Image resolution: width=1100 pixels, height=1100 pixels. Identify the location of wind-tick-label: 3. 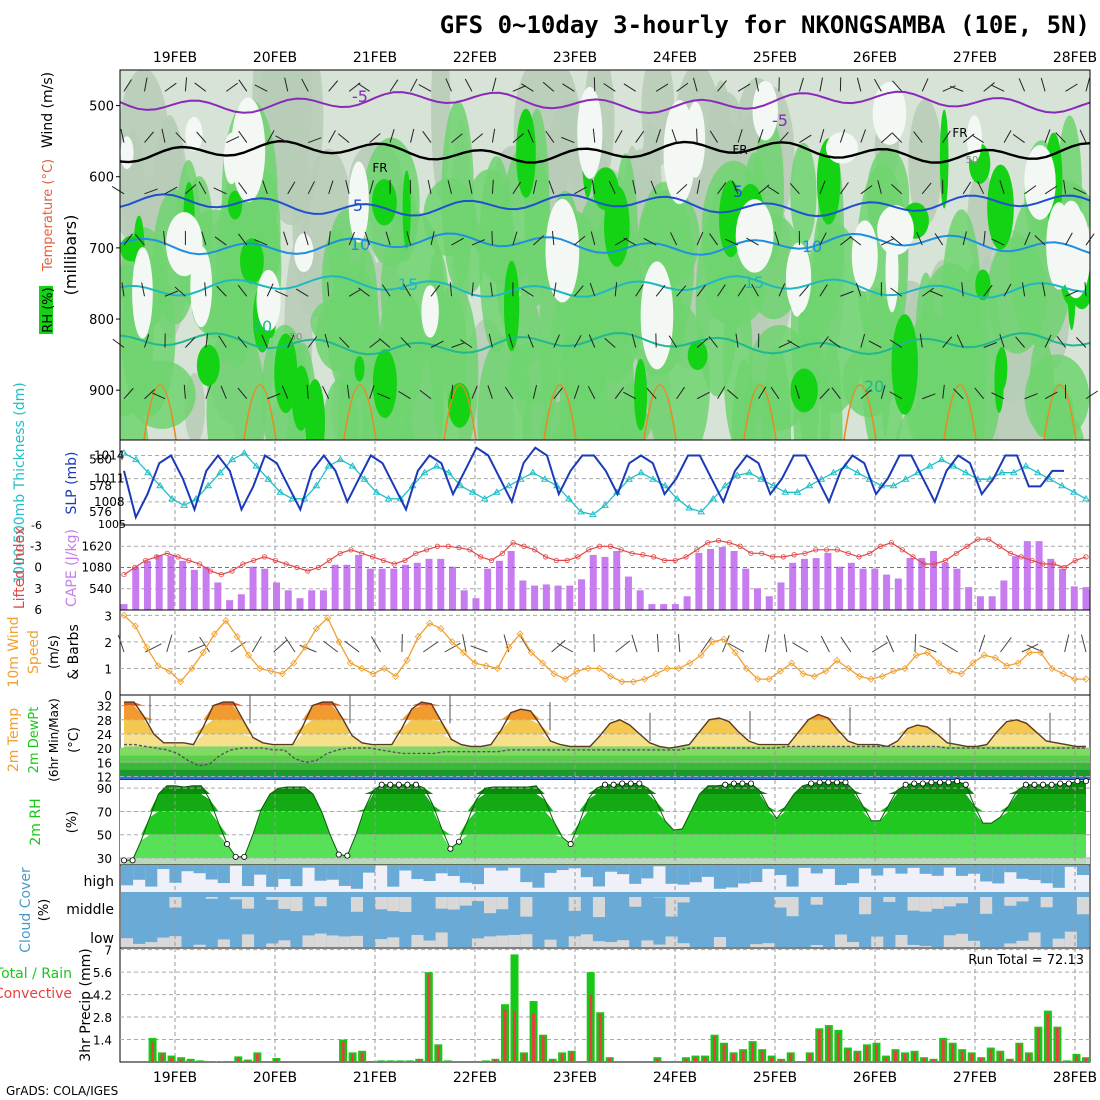
(108, 616).